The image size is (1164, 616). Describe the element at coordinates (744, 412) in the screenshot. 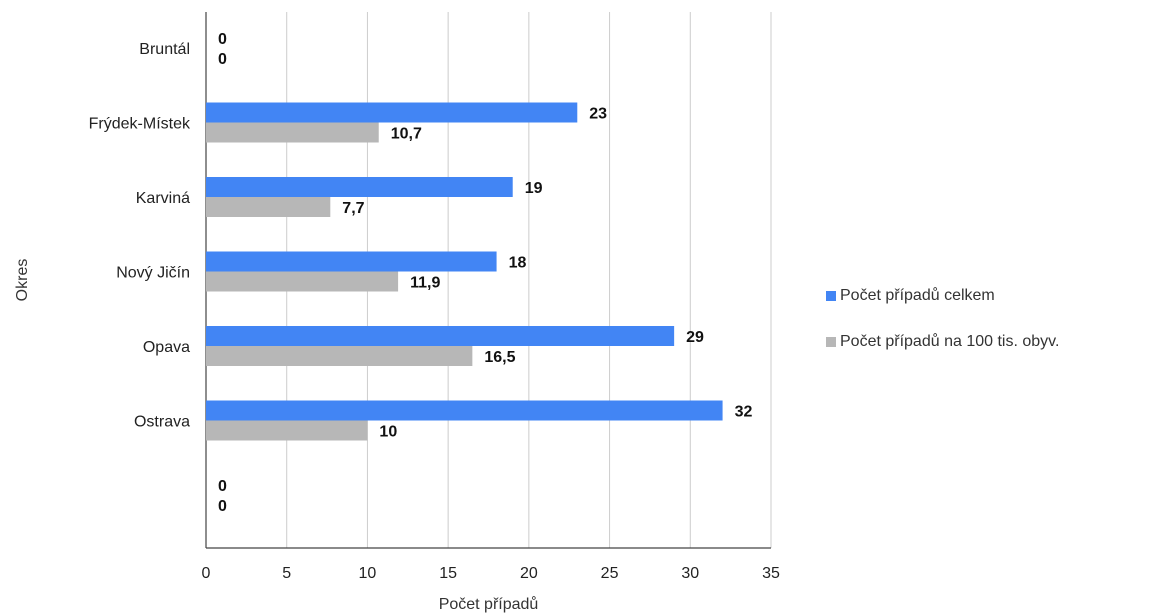

I see `data-label: 32` at that location.